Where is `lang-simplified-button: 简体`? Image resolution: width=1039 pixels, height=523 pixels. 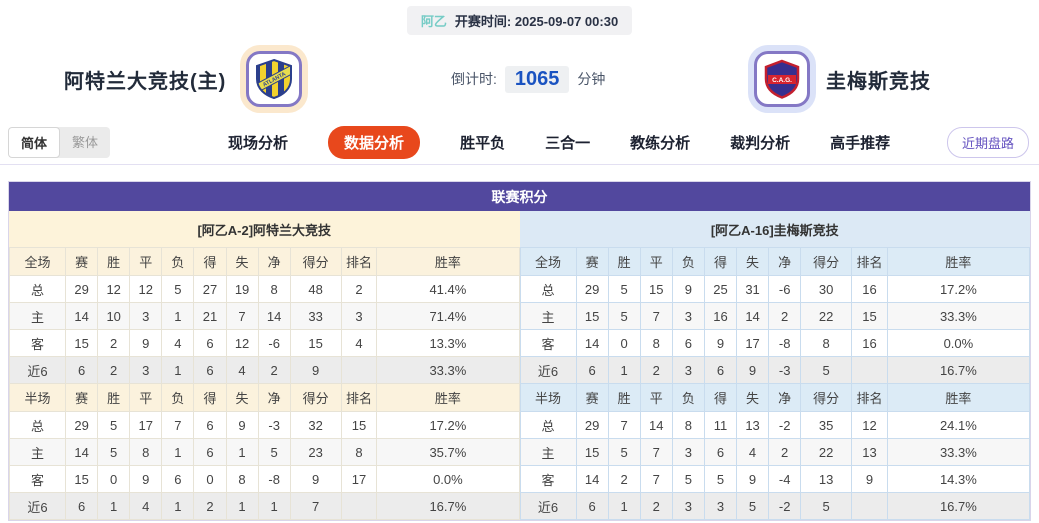
lang-simplified-button: 简体 is located at coordinates (34, 142).